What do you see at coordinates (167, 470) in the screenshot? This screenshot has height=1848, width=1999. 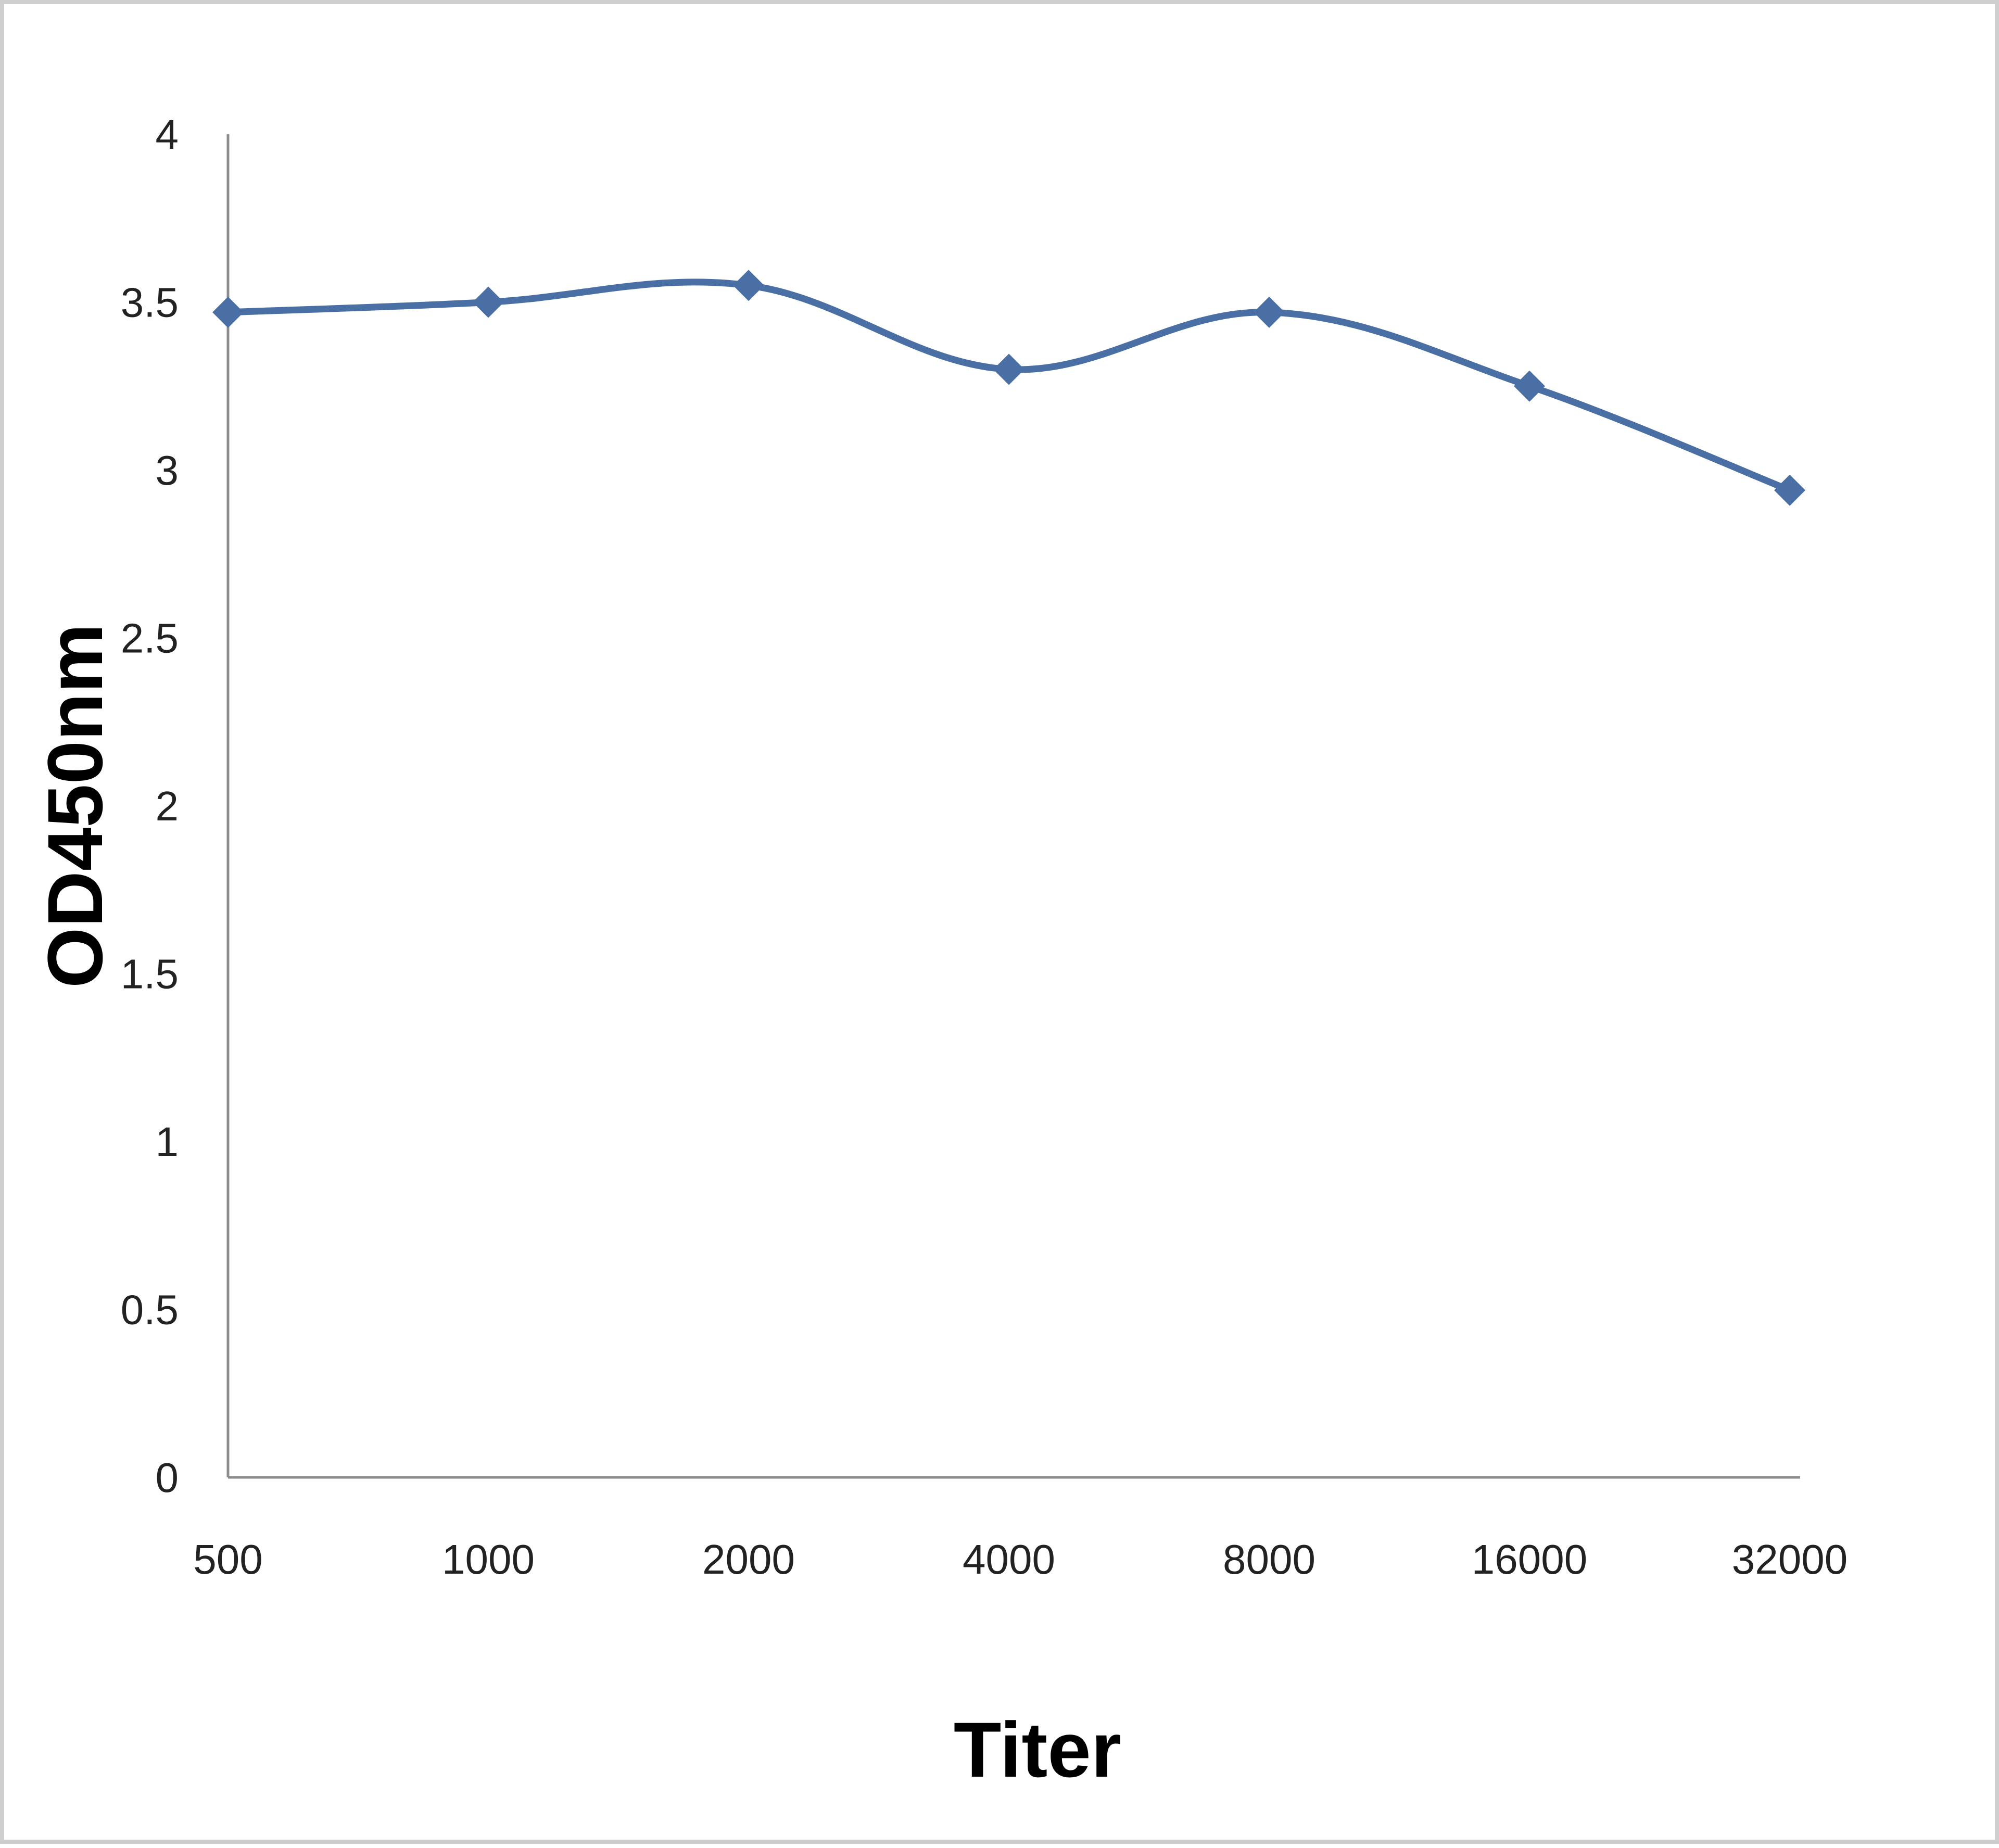 I see `y-tick-label: 3` at bounding box center [167, 470].